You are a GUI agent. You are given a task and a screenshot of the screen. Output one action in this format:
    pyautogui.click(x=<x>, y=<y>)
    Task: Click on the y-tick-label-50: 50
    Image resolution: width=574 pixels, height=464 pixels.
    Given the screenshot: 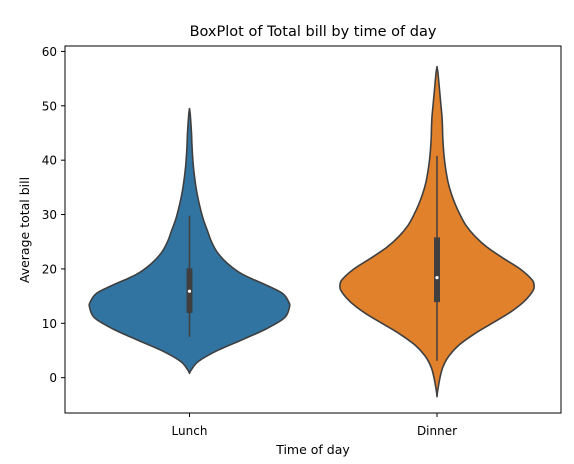 What is the action you would take?
    pyautogui.click(x=49, y=106)
    